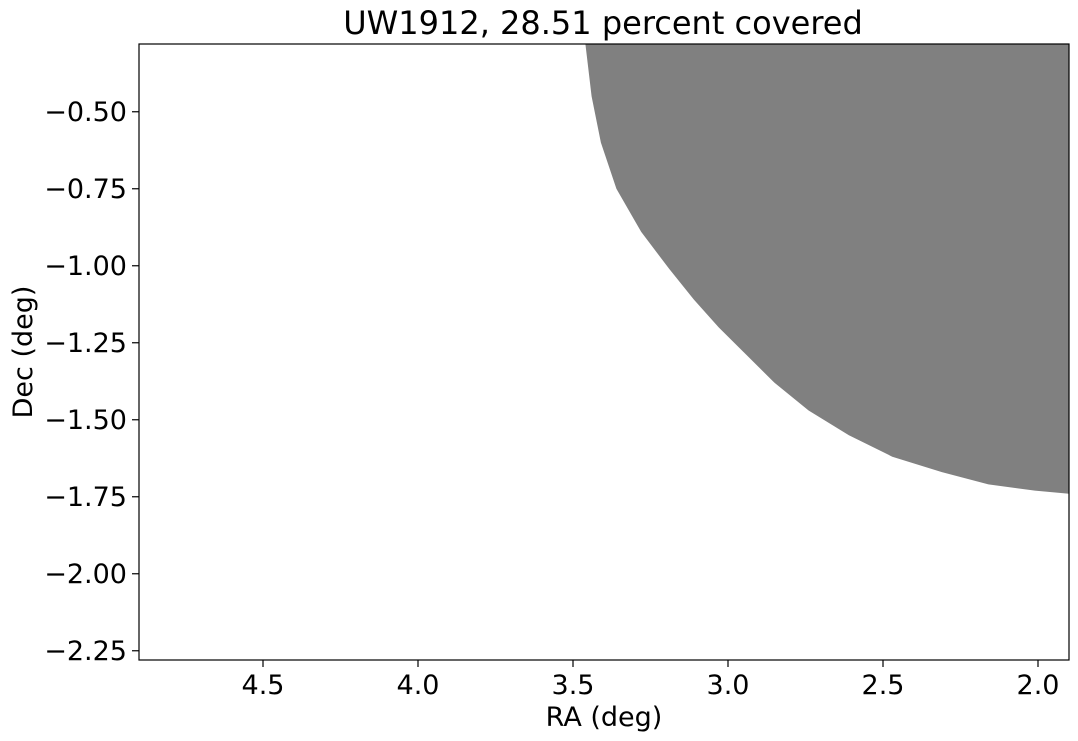  I want to click on y-tick-label: −2.00, so click(85, 574).